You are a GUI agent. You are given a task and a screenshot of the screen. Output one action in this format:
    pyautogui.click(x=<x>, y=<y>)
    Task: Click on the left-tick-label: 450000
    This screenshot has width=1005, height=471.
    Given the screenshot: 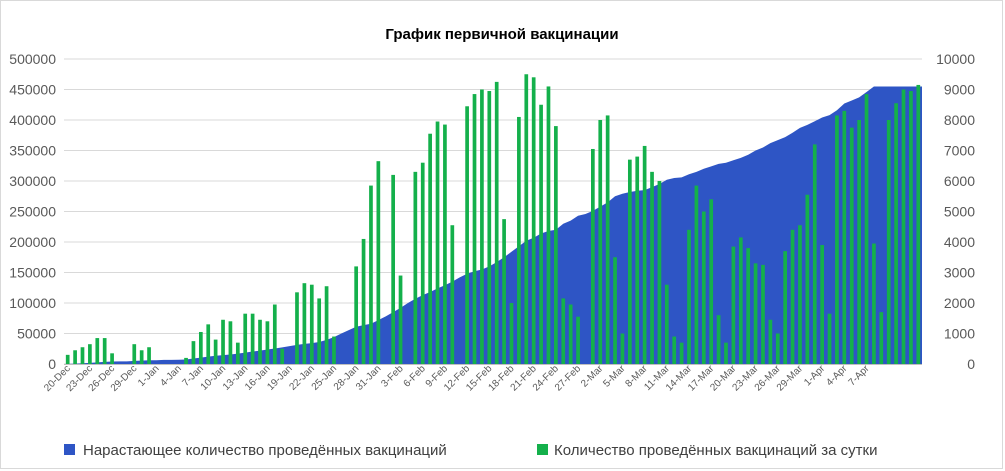 What is the action you would take?
    pyautogui.click(x=32, y=90)
    